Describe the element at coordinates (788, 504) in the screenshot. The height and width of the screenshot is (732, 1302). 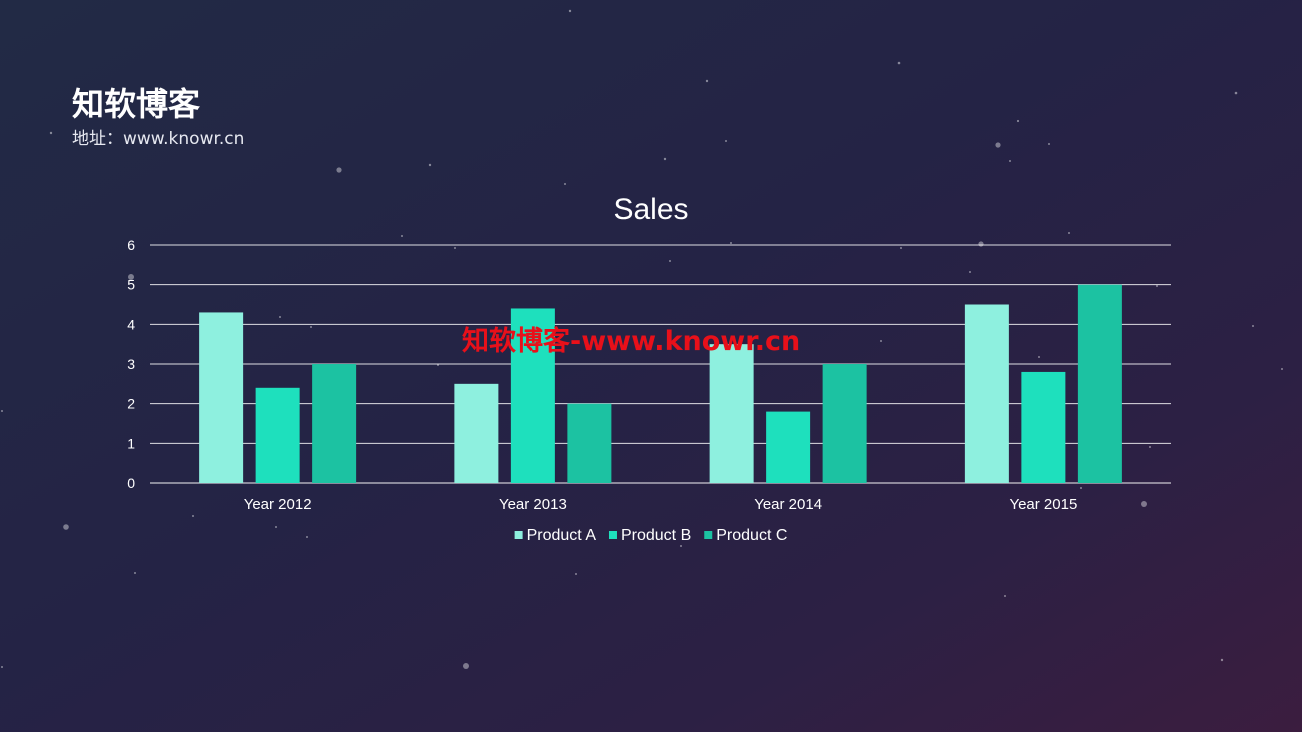
I see `x-tick-label: Year 2014` at that location.